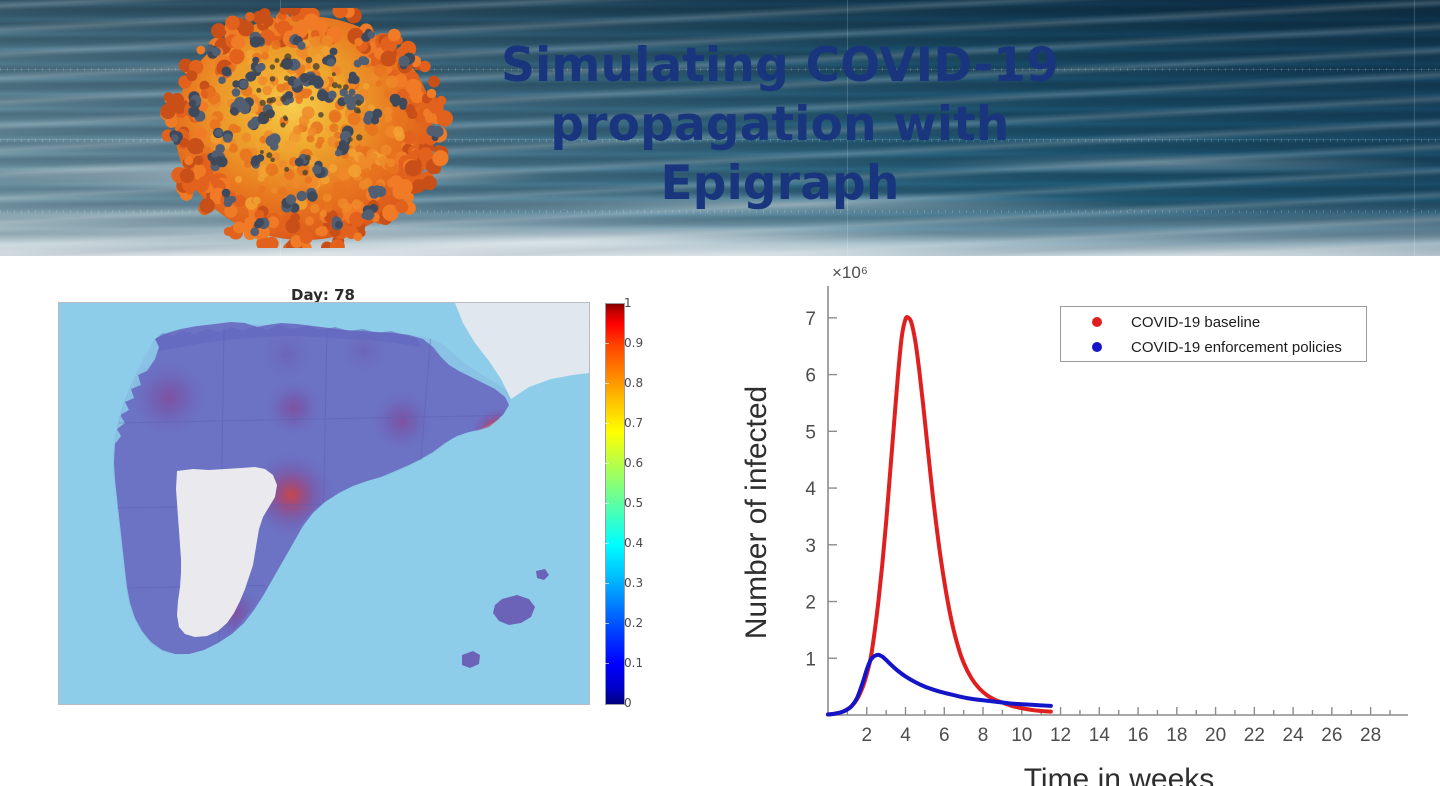 This screenshot has height=786, width=1440. I want to click on series-line-enforcement, so click(939, 684).